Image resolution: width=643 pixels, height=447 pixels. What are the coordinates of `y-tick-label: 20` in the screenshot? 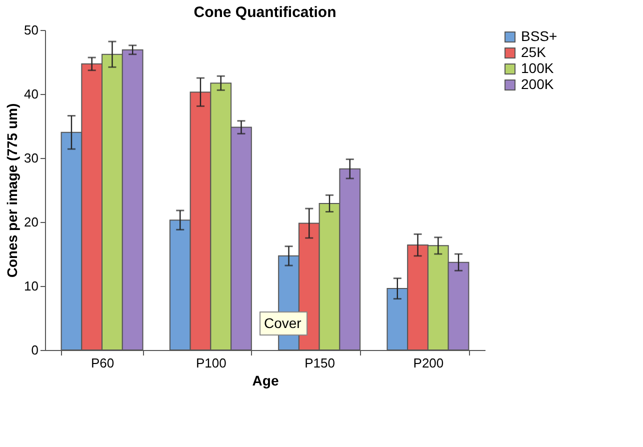 It's located at (31, 222).